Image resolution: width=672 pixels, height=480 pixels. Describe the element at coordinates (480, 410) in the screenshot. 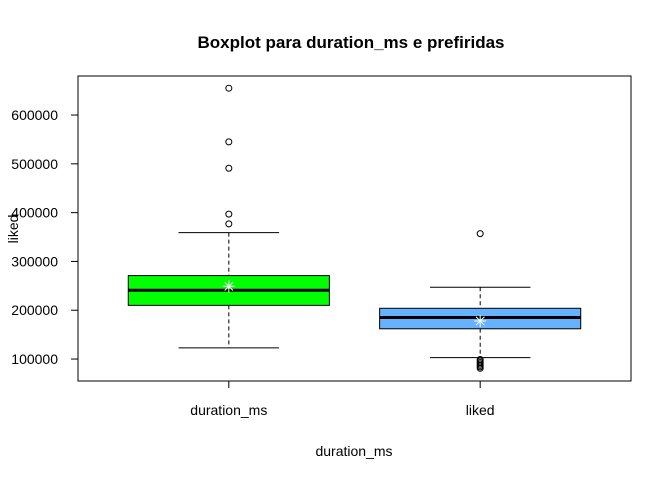

I see `x-tick-label: liked` at that location.